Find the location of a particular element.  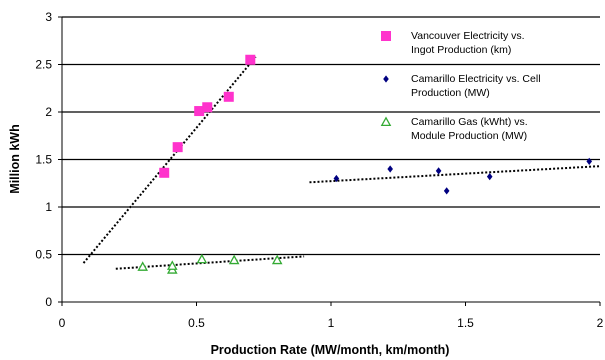

legend-label: Production (MW) is located at coordinates (450, 93).